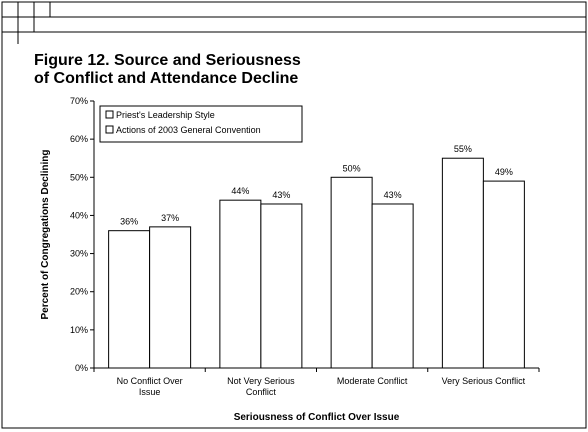 Image resolution: width=588 pixels, height=432 pixels. I want to click on x-tick-label: Not Very Serious, so click(261, 381).